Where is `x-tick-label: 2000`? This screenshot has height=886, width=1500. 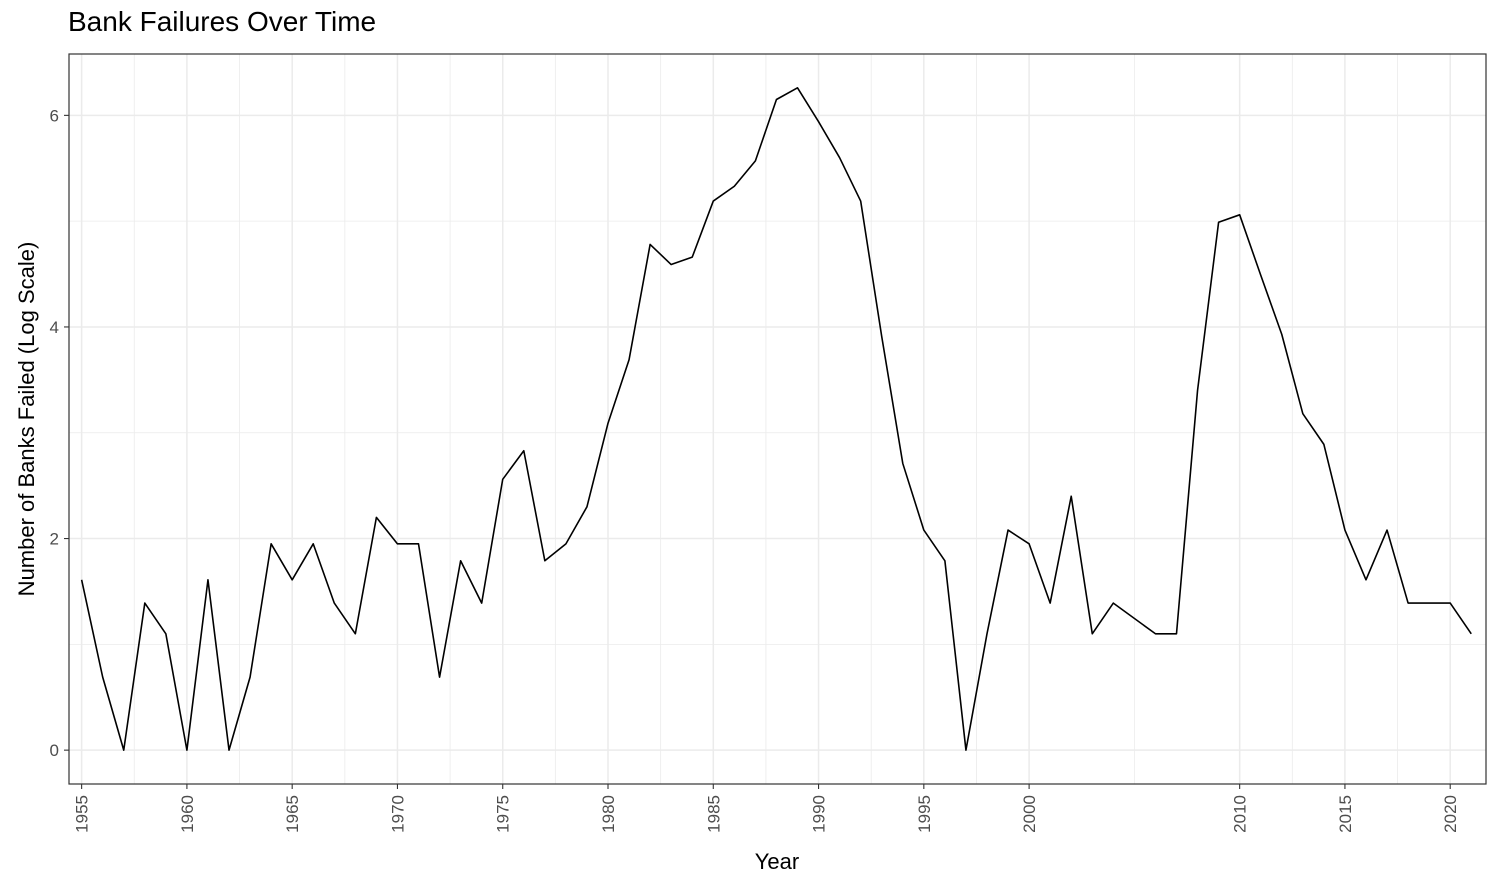
x-tick-label: 2000 is located at coordinates (1029, 814).